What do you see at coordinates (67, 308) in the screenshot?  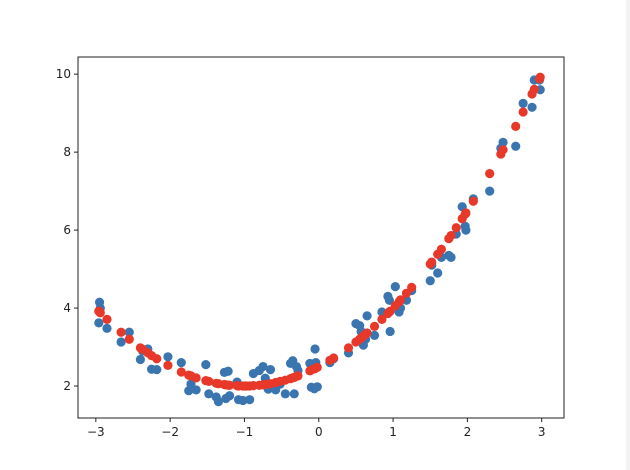 I see `y-tick-label: 4` at bounding box center [67, 308].